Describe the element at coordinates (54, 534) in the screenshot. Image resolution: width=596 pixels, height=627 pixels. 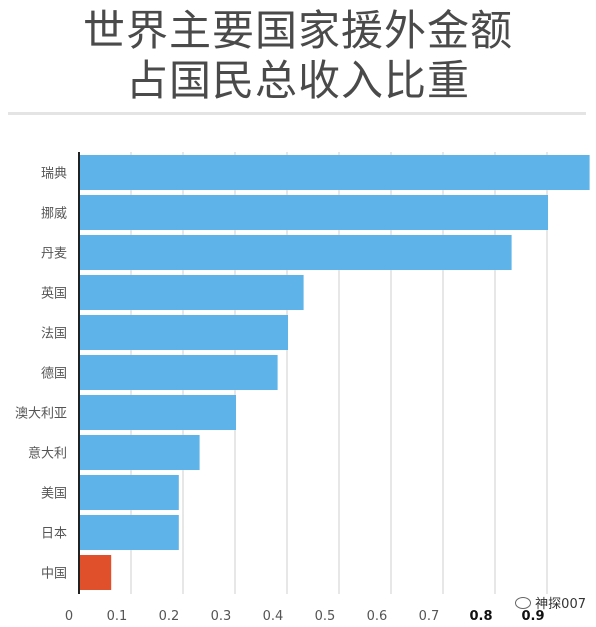
I see `category-label: 日本` at that location.